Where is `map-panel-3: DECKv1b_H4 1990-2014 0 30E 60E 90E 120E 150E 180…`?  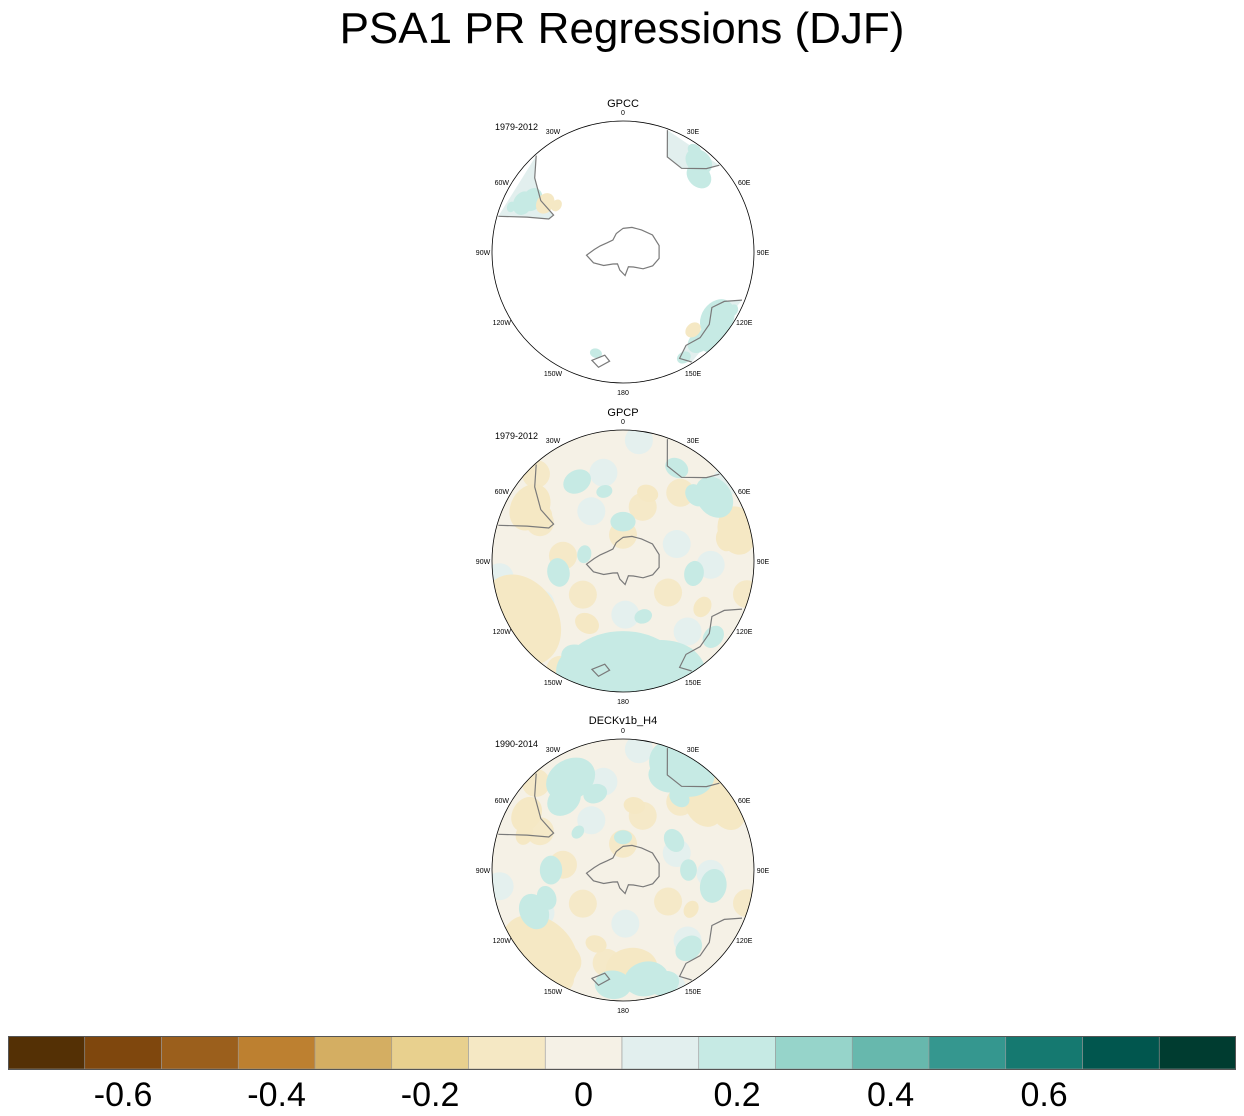
map-panel-3: DECKv1b_H4 1990-2014 0 30E 60E 90E 120E 150E 180… is located at coordinates (623, 865).